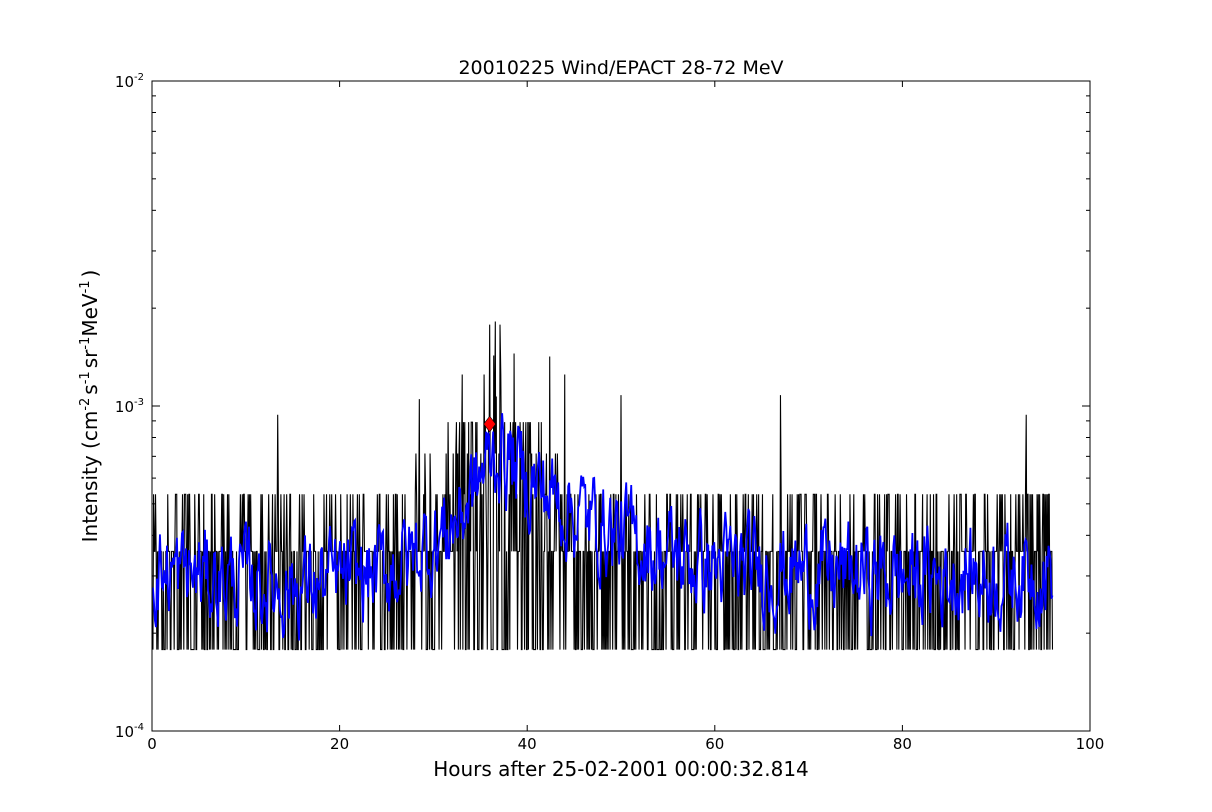  I want to click on y-tick-label: 10⁻³, so click(129, 406).